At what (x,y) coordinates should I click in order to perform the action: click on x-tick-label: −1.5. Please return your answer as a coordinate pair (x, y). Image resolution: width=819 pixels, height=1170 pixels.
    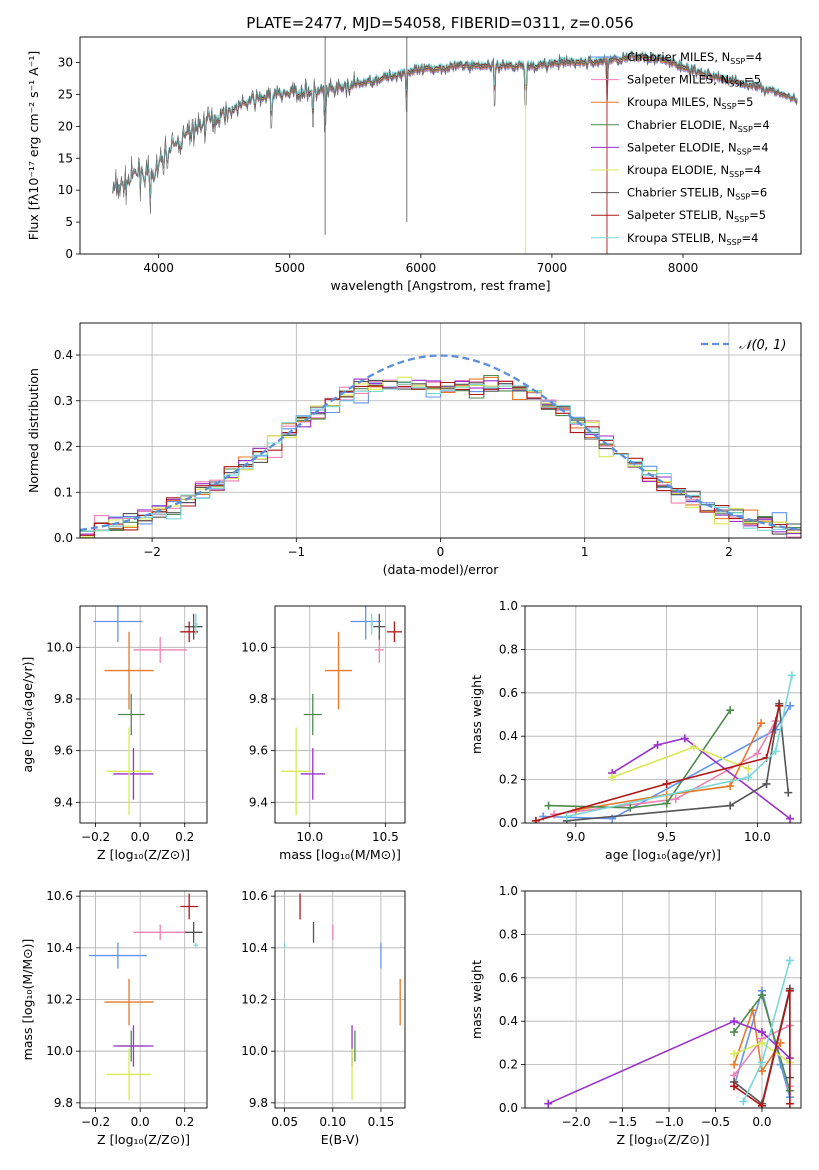
    Looking at the image, I should click on (622, 1122).